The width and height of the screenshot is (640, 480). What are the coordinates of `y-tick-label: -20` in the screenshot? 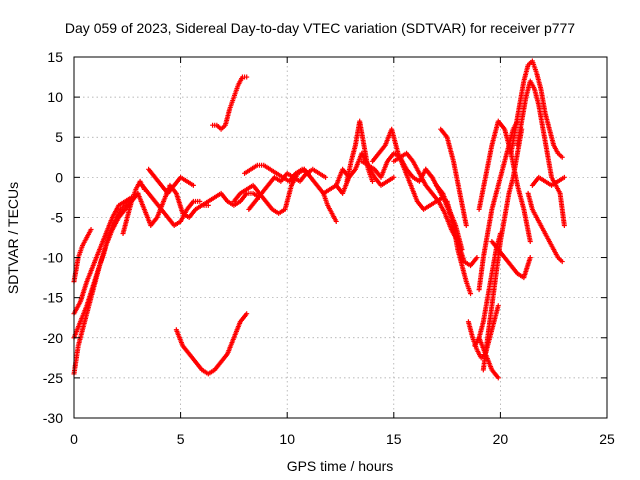 It's located at (53, 338).